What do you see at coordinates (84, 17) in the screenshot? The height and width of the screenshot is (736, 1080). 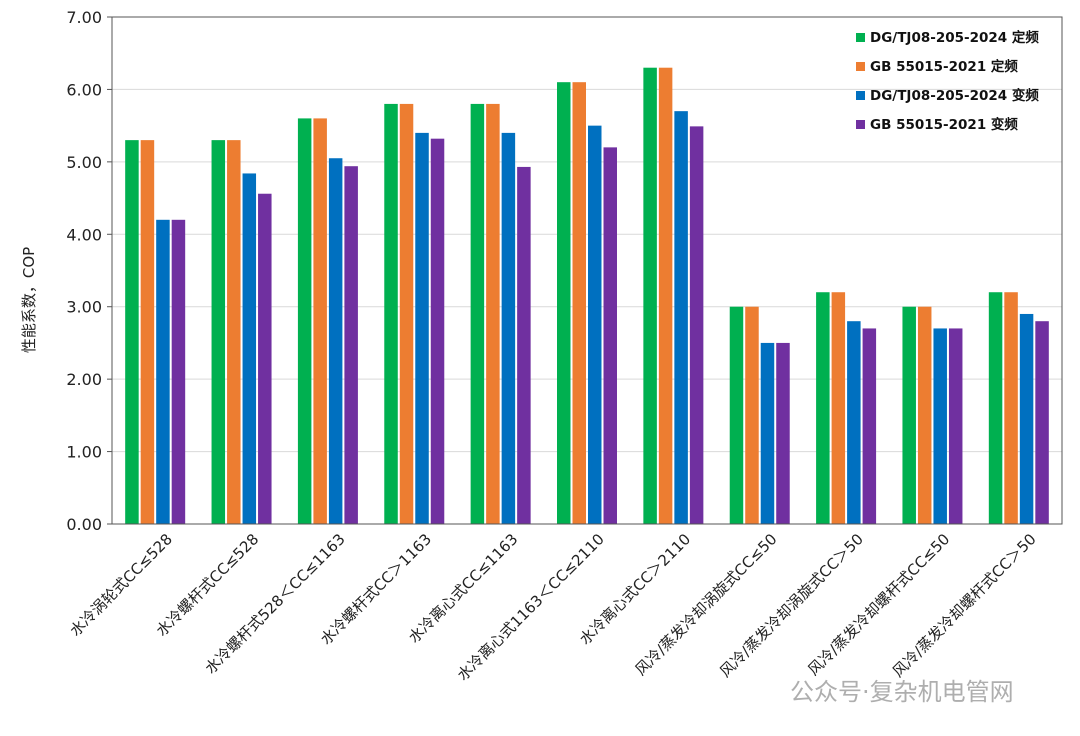 I see `y-tick-label: 7.00` at bounding box center [84, 17].